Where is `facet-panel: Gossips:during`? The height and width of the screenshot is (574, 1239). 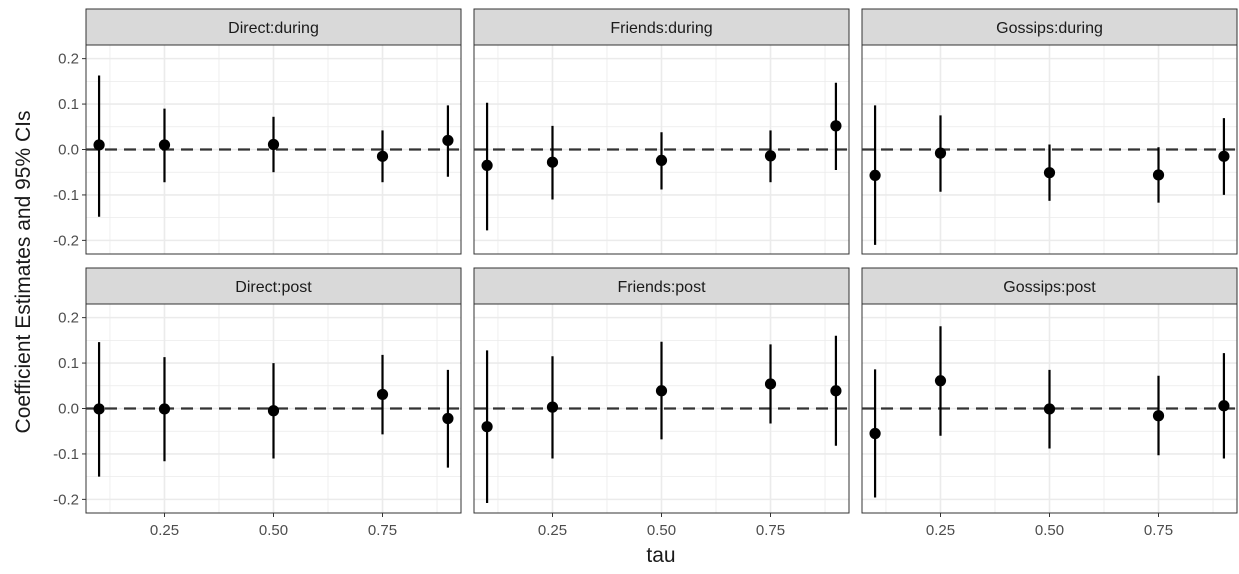 facet-panel: Gossips:during is located at coordinates (1049, 131).